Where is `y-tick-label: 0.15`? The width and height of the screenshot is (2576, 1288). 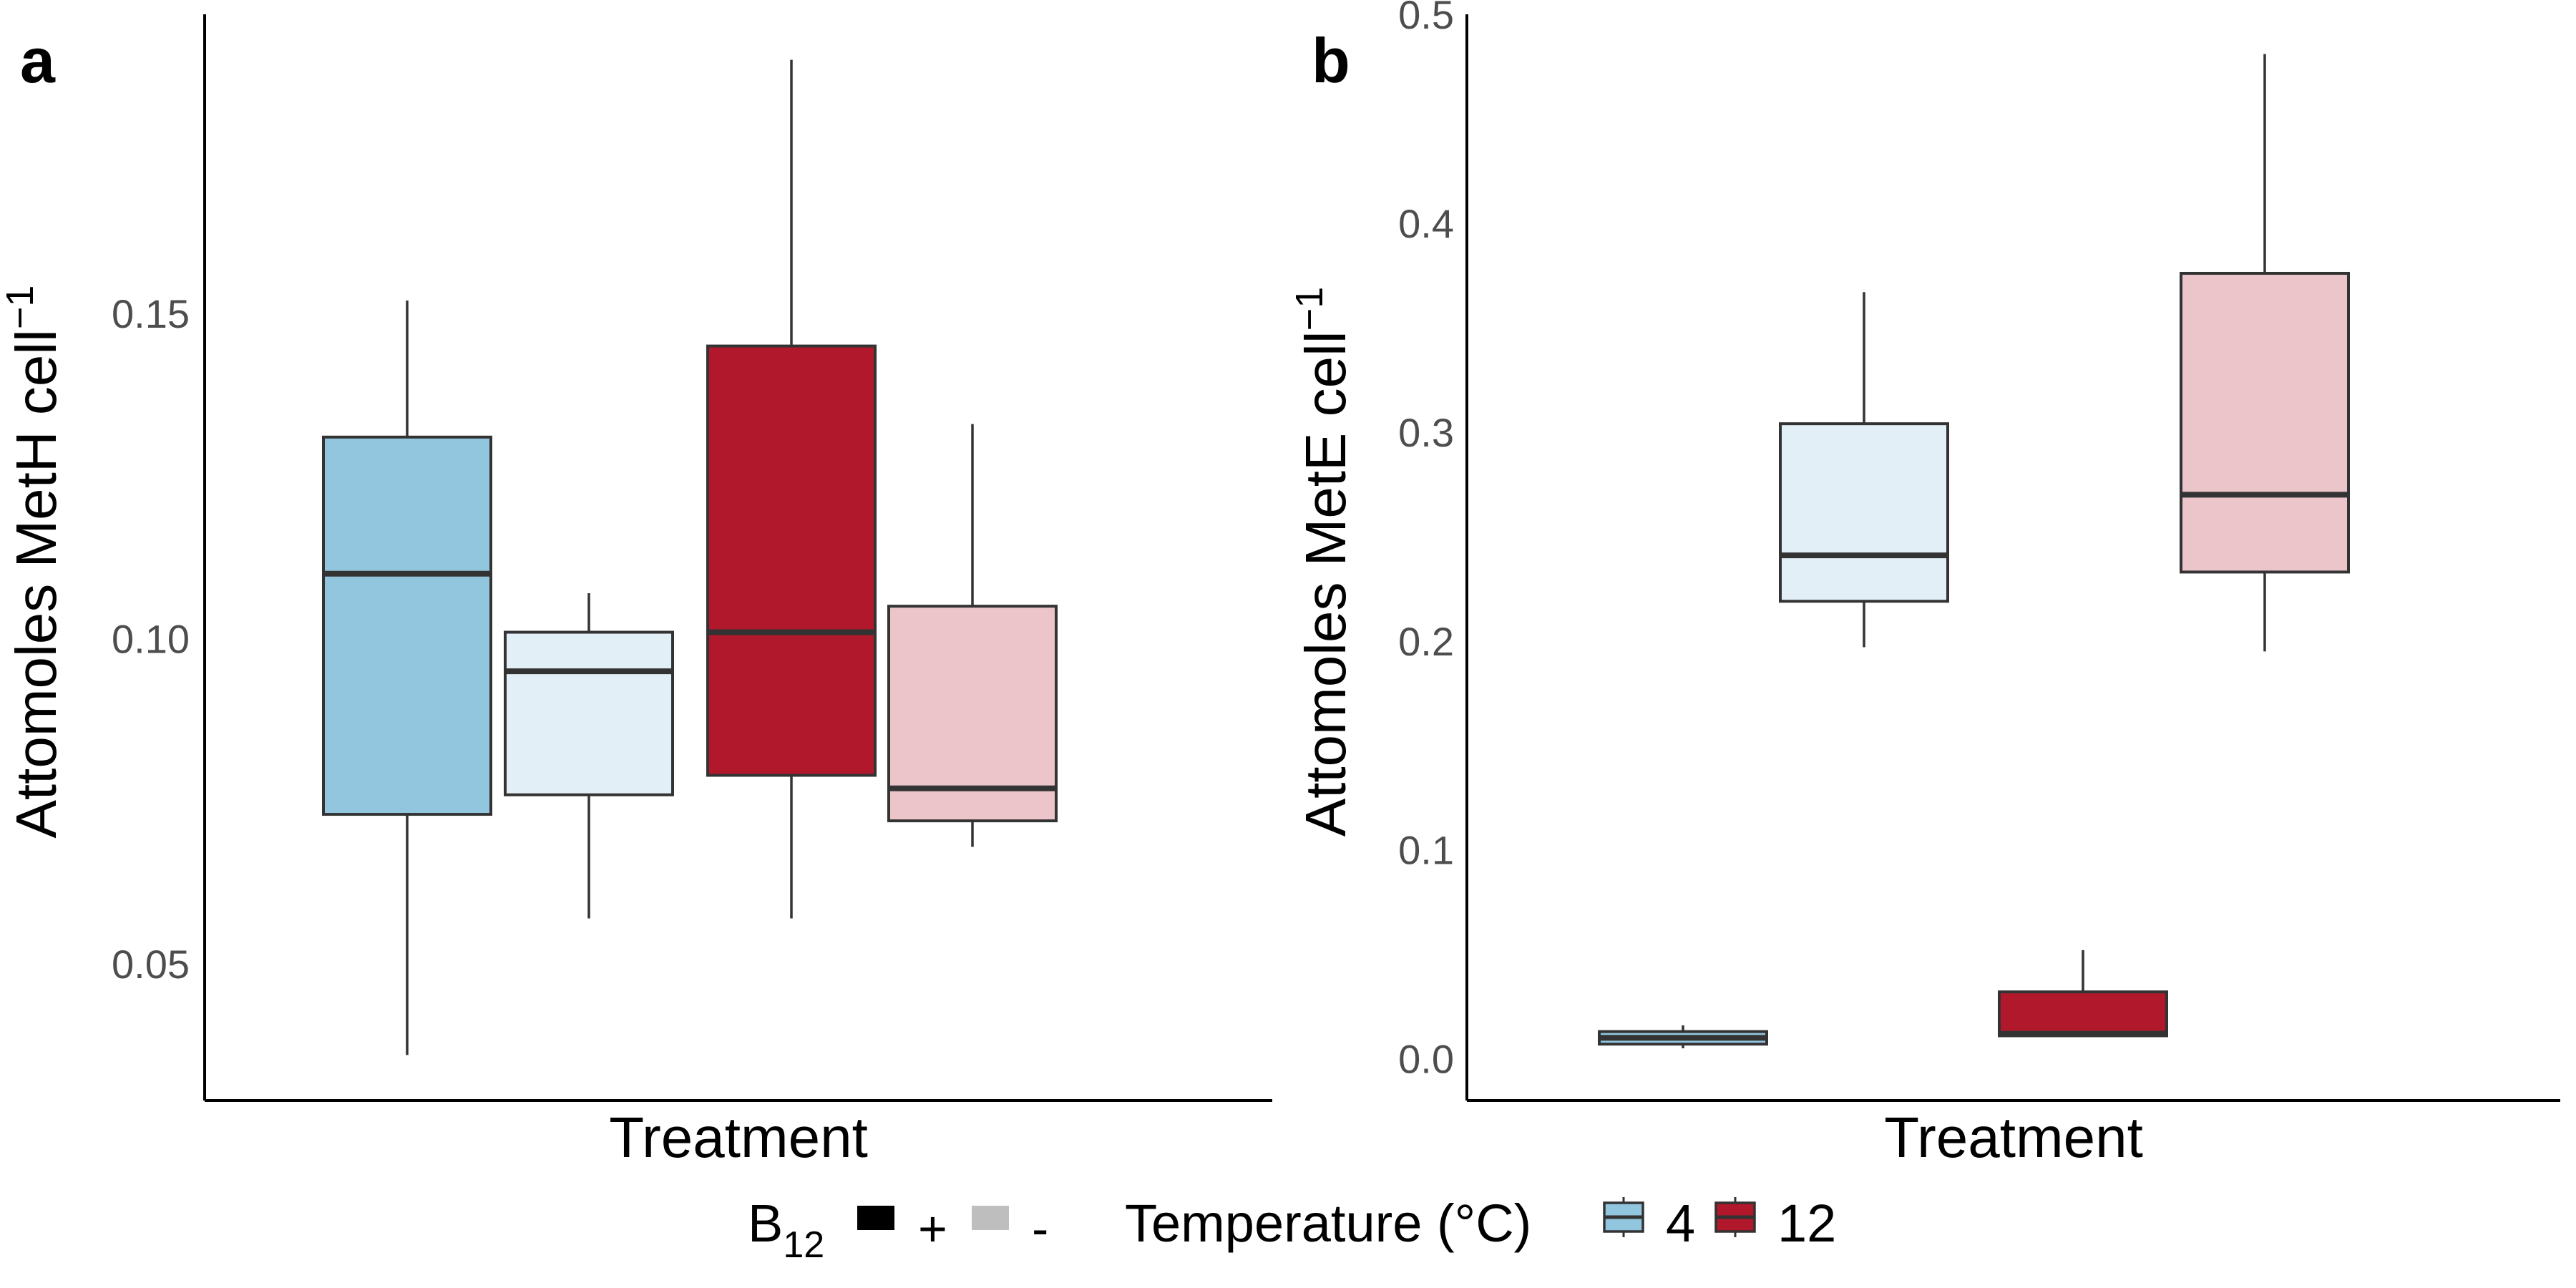 y-tick-label: 0.15 is located at coordinates (151, 313).